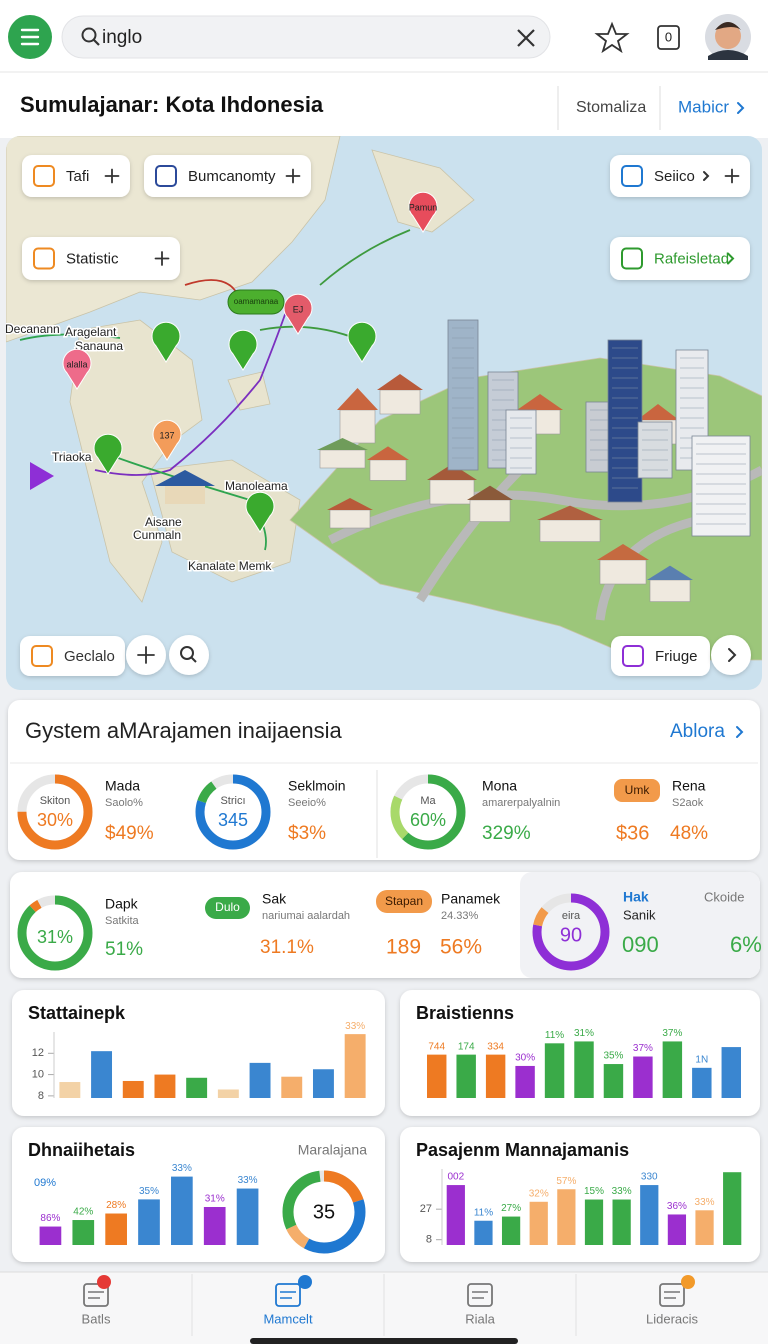 This screenshot has height=1344, width=768. Describe the element at coordinates (288, 1318) in the screenshot. I see `nav-label: Mamcelt` at that location.